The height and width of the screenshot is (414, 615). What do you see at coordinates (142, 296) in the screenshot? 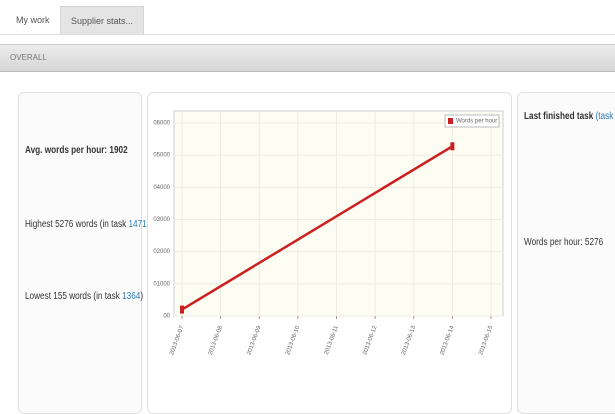
I see `stat-text: )` at bounding box center [142, 296].